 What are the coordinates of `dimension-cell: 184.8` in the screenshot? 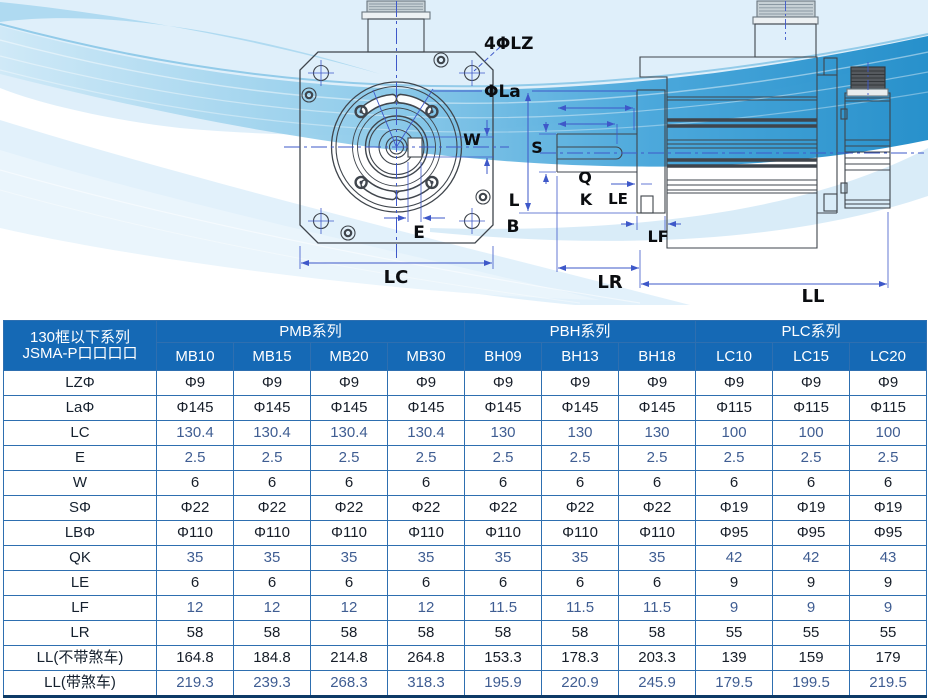 It's located at (272, 658).